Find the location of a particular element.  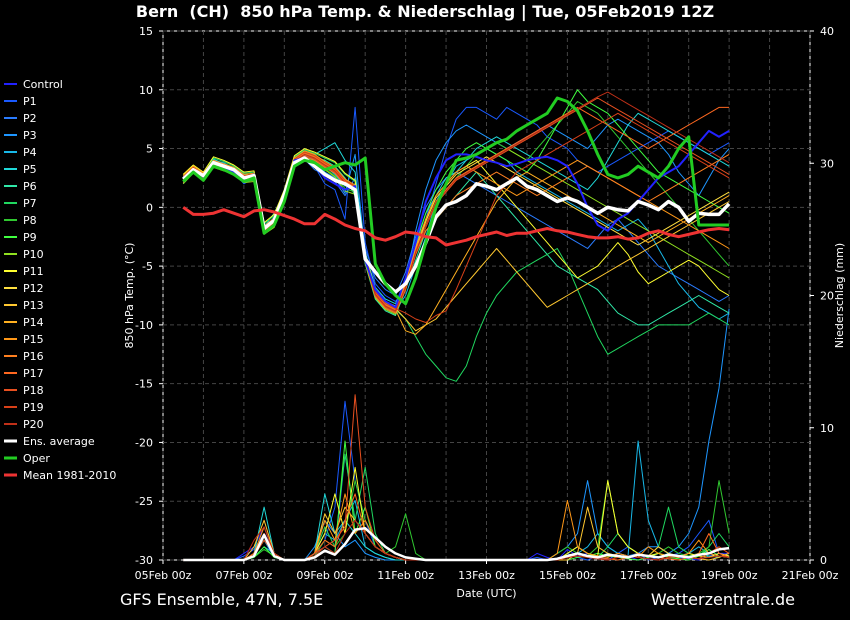

legend-label: P4 is located at coordinates (30, 152).